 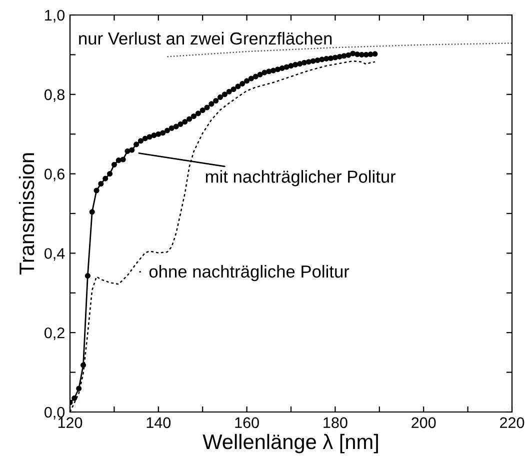 What do you see at coordinates (26, 214) in the screenshot?
I see `y-axis-title: Transmission` at bounding box center [26, 214].